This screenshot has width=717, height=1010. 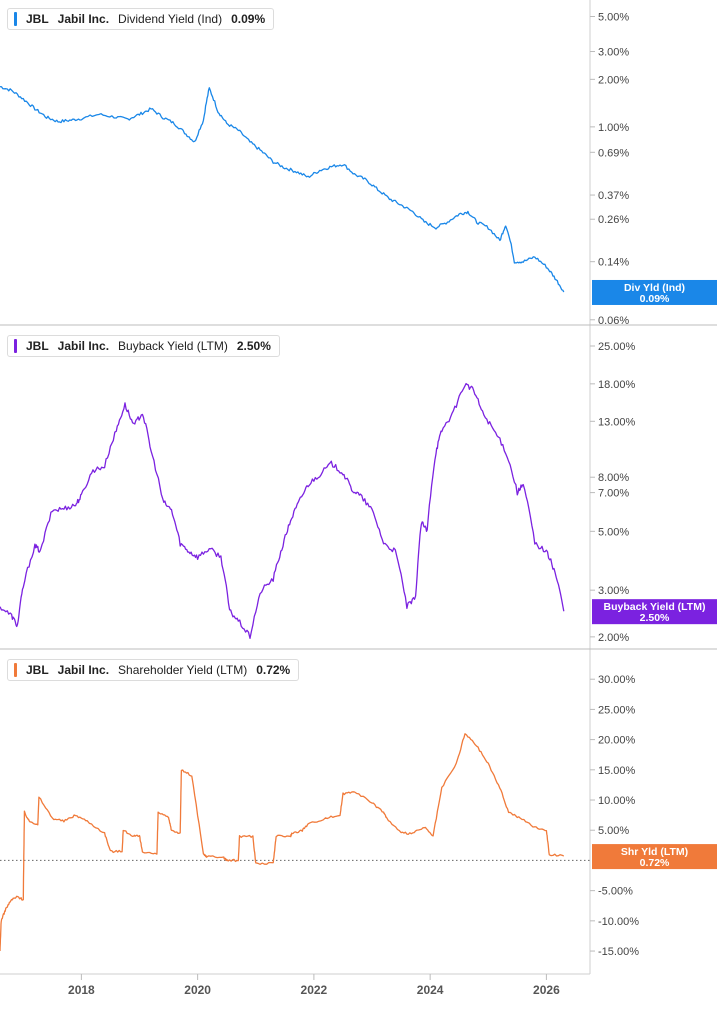 What do you see at coordinates (15, 346) in the screenshot?
I see `legend-swatch-buyback` at bounding box center [15, 346].